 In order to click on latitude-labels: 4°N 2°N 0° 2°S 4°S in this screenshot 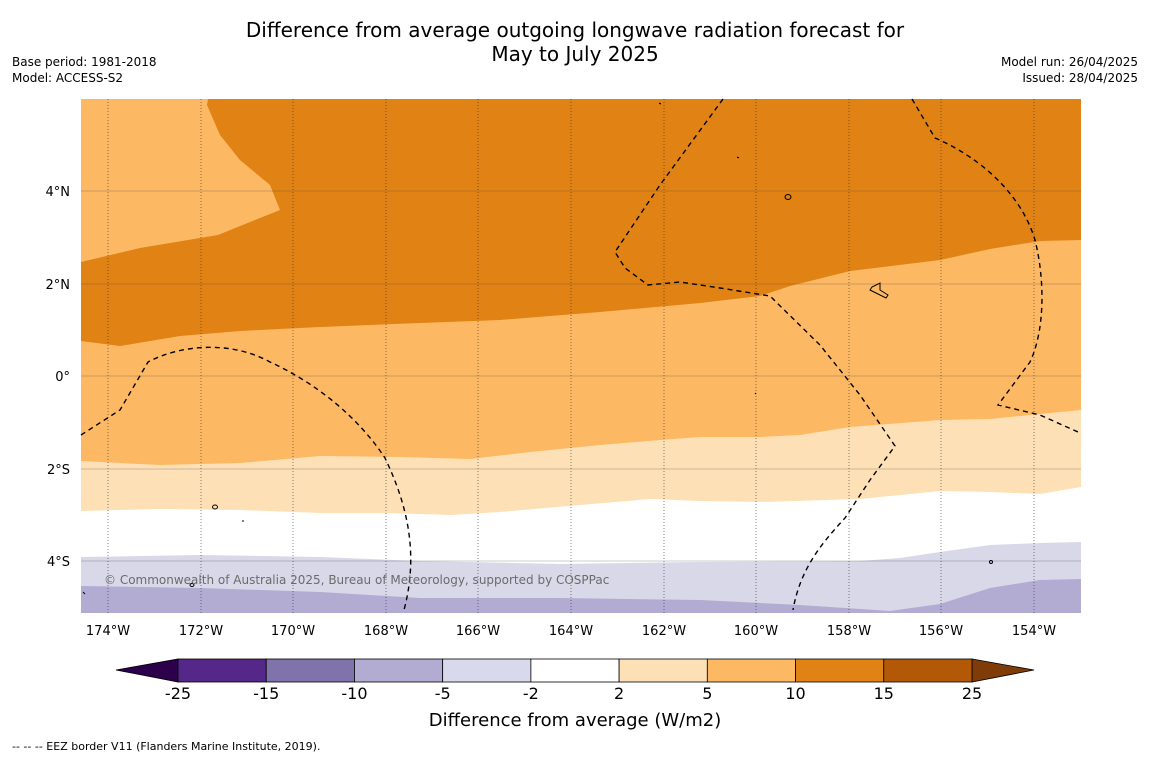, I will do `click(58, 377)`.